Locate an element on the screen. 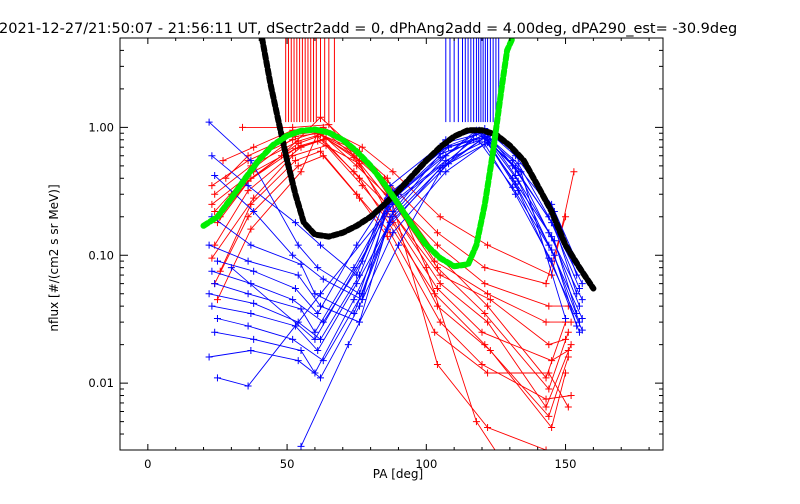  x-tick-label: 0 is located at coordinates (147, 464).